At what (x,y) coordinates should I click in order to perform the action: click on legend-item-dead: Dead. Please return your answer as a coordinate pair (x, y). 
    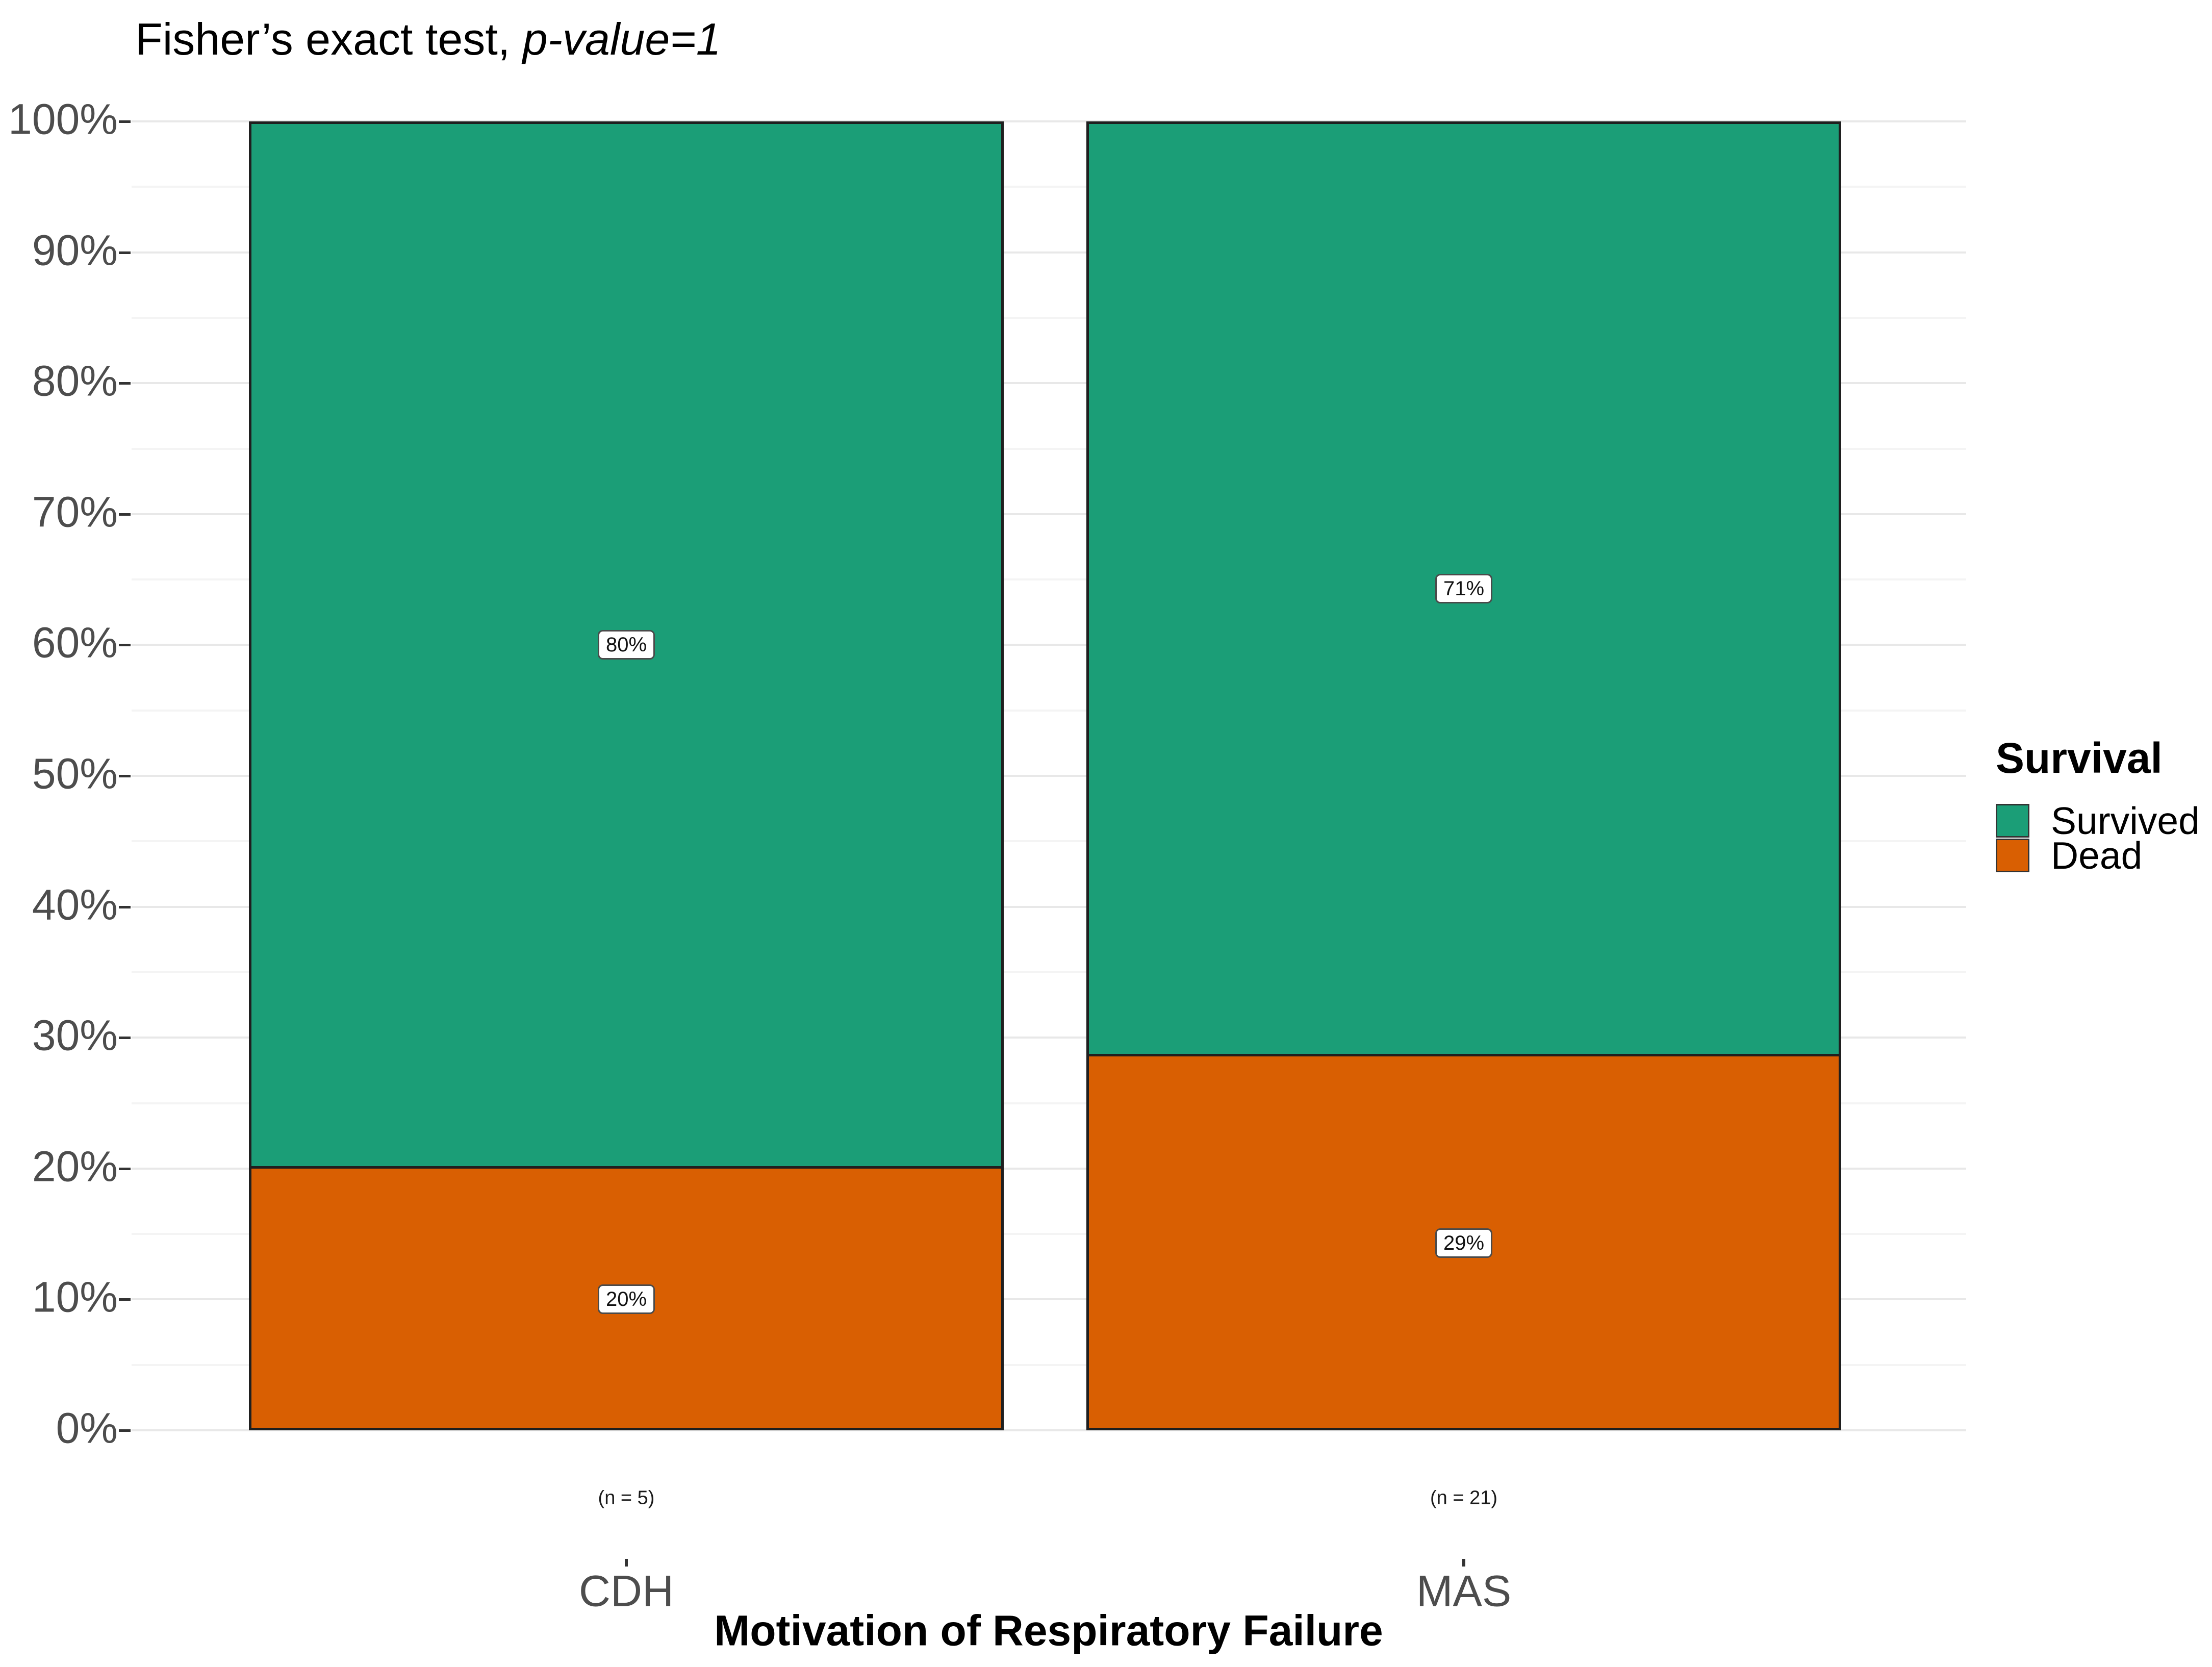
    Looking at the image, I should click on (2098, 855).